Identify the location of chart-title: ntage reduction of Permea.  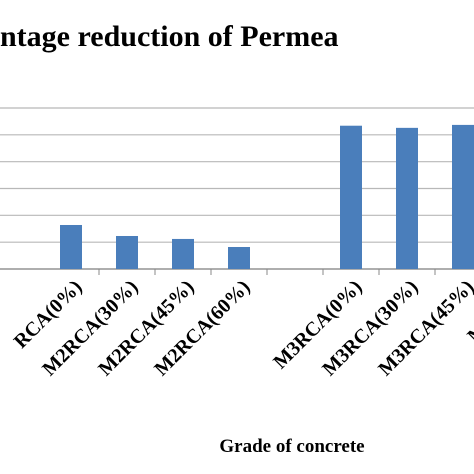
(169, 36).